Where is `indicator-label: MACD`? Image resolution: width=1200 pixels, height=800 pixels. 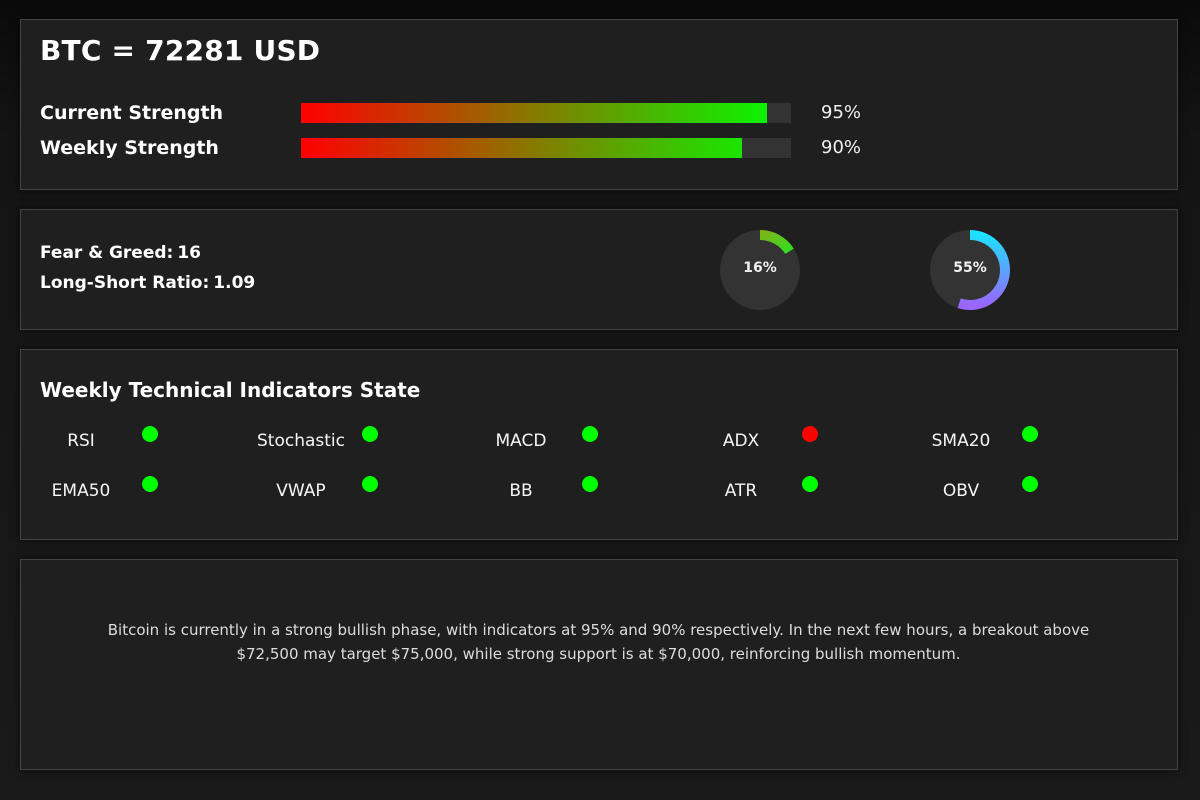
indicator-label: MACD is located at coordinates (521, 441).